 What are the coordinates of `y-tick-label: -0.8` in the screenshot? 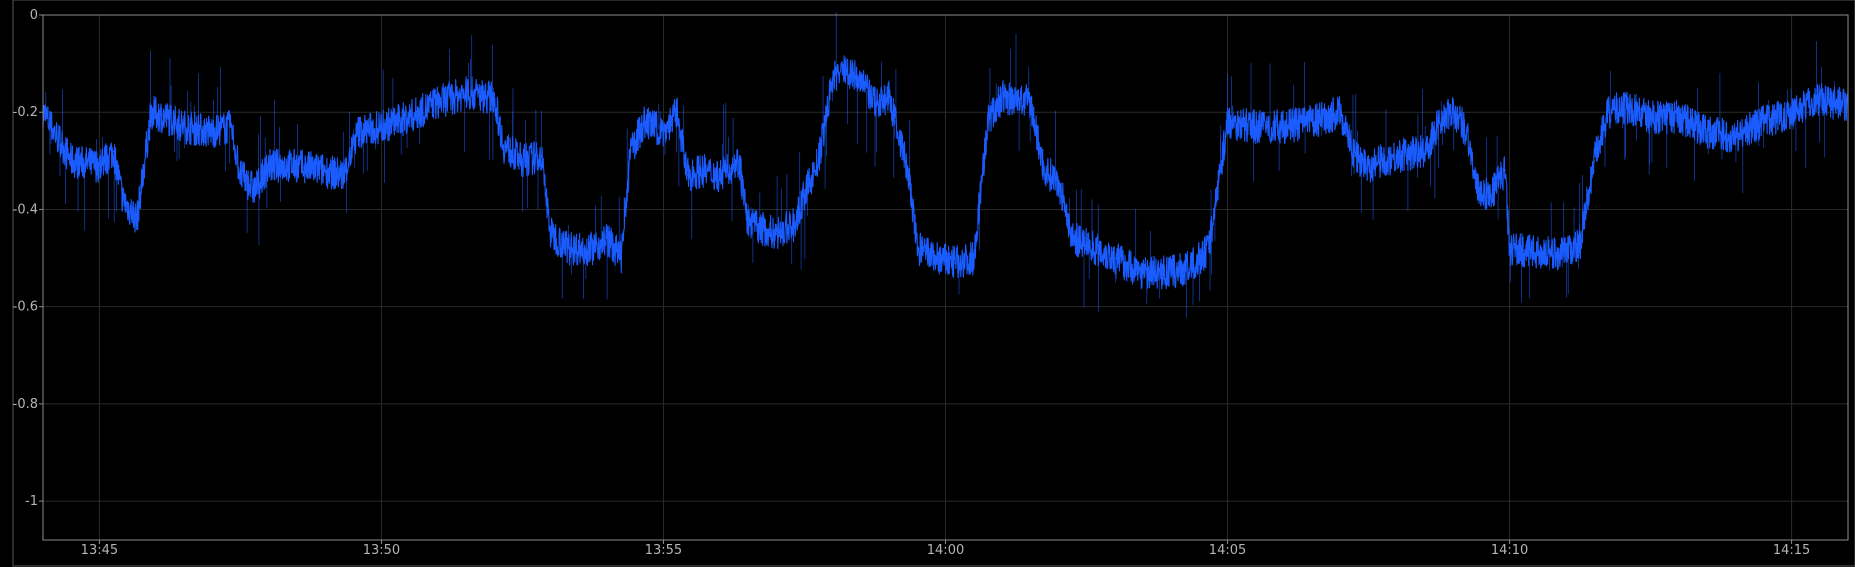 It's located at (25, 404).